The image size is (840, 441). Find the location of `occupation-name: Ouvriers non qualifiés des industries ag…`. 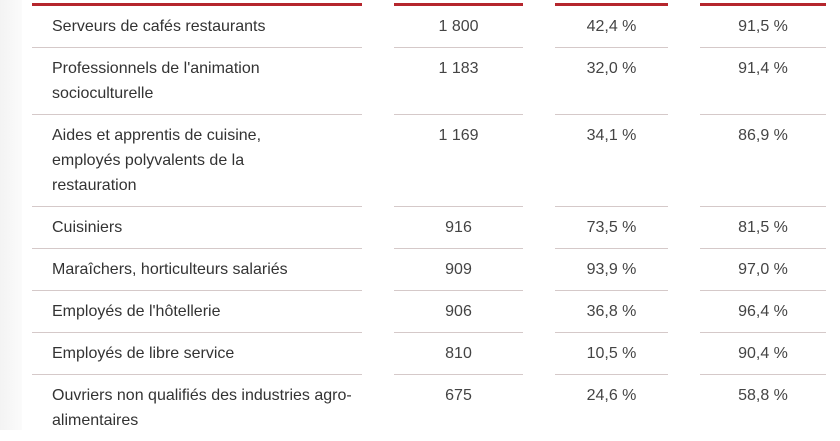

occupation-name: Ouvriers non qualifiés des industries ag… is located at coordinates (202, 408).